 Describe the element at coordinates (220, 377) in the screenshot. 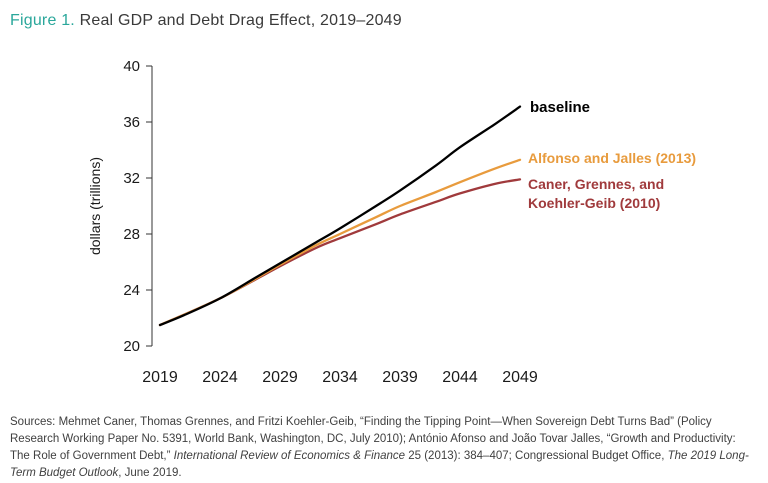

I see `x-tick-label: 2024` at that location.